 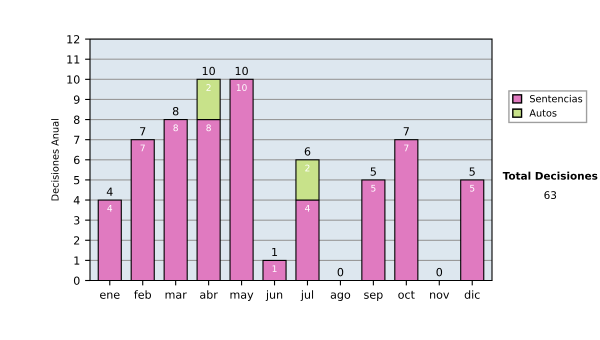 I want to click on x-tick-label: jul, so click(x=307, y=295).